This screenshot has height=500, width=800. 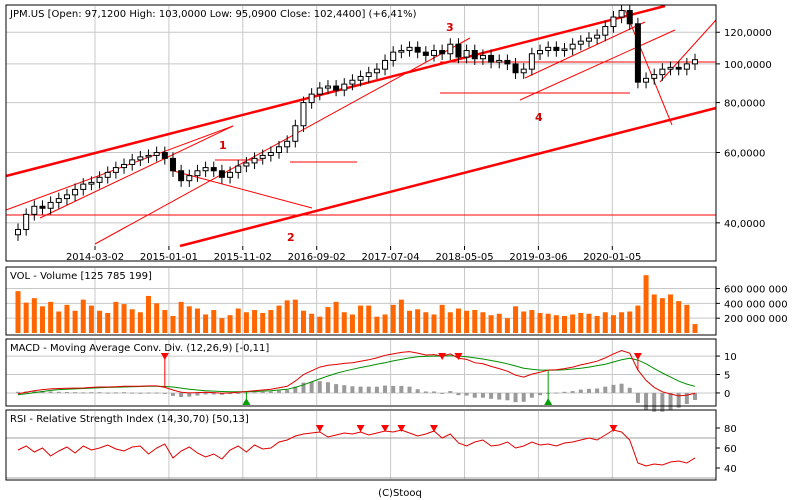 I want to click on price-y-axis-labels: 120,0000 100,0000 80,0000 60,0000 40,0000, so click(x=744, y=129).